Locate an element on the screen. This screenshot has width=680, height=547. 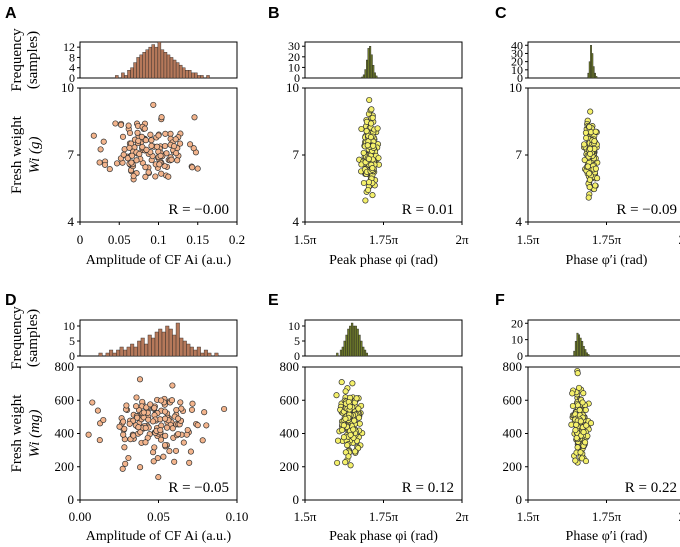
panel-label: C is located at coordinates (501, 13).